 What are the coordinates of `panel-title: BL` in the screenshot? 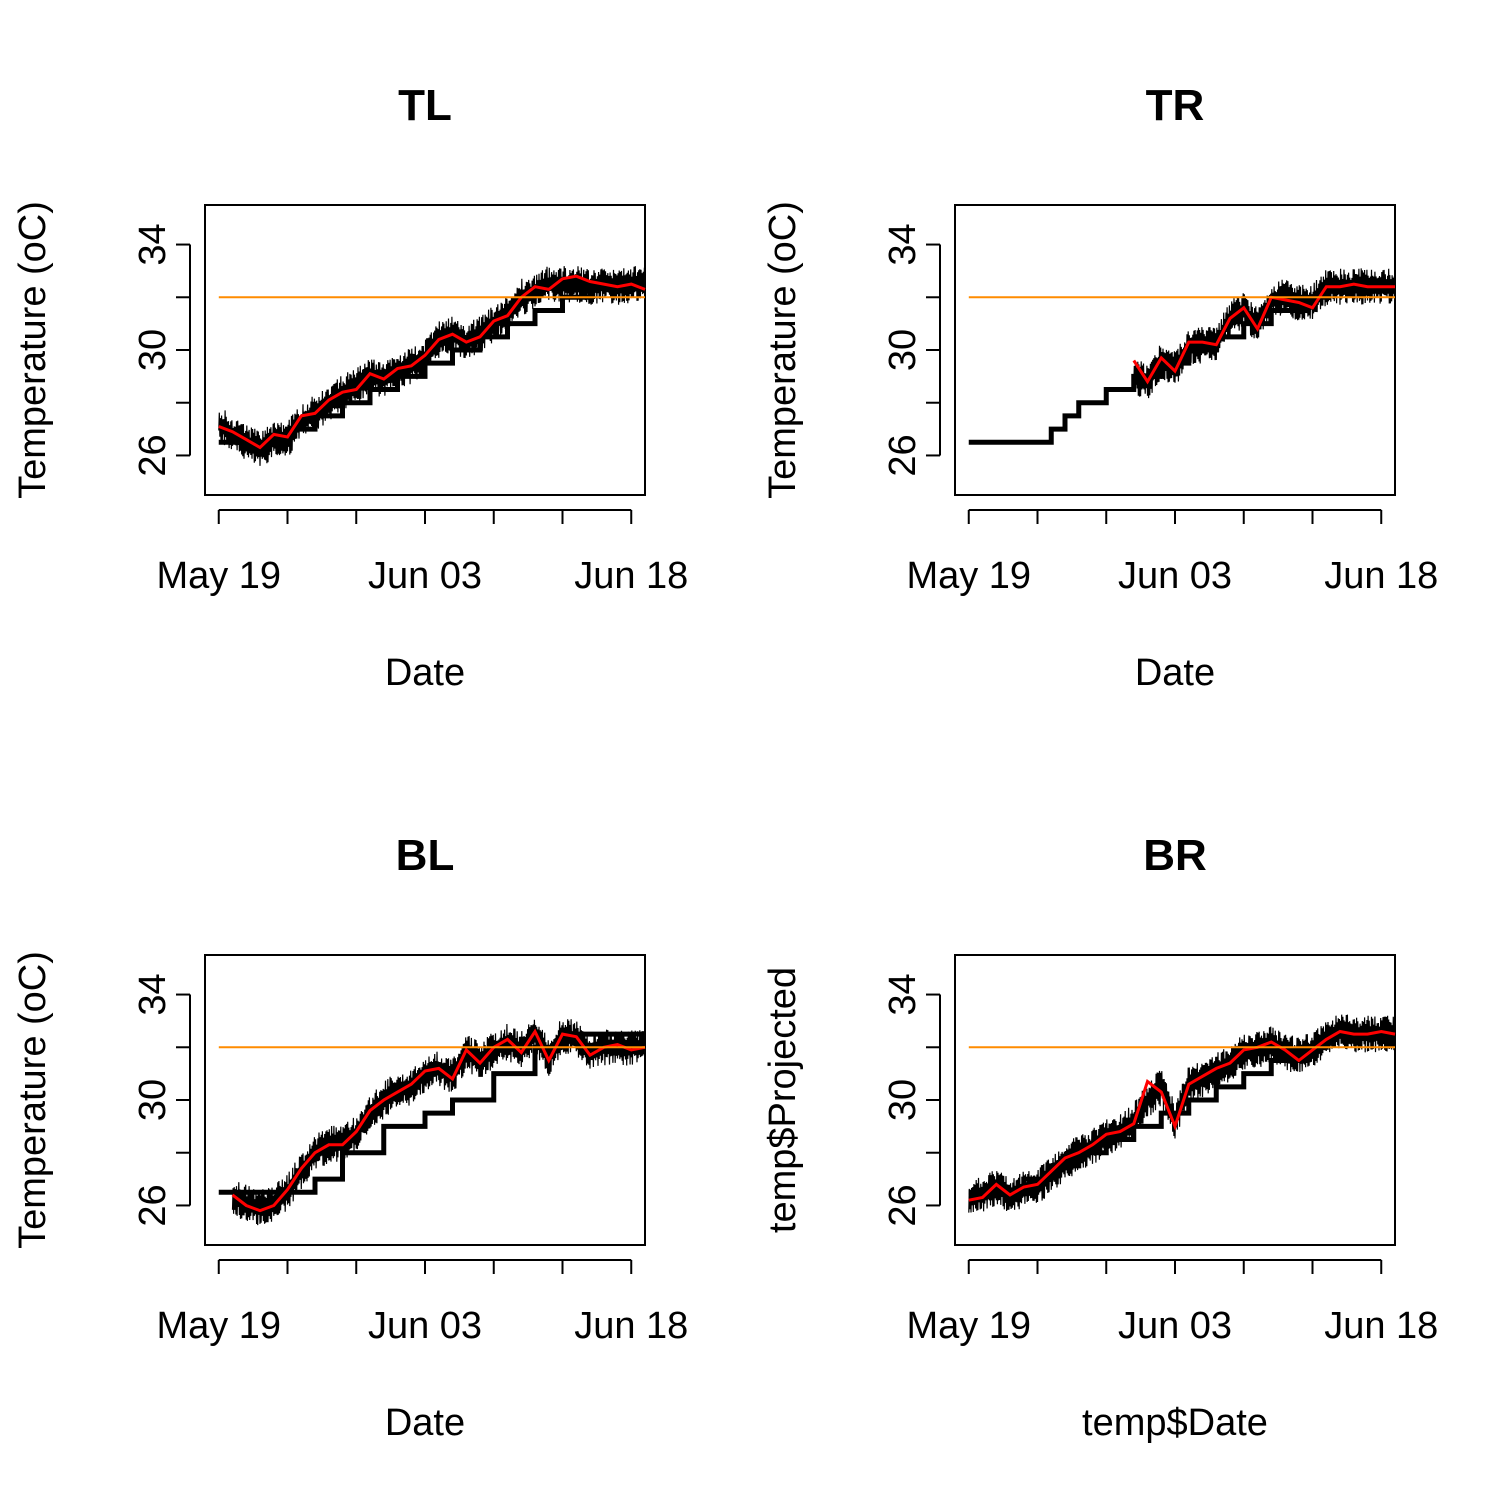 It's located at (425, 855).